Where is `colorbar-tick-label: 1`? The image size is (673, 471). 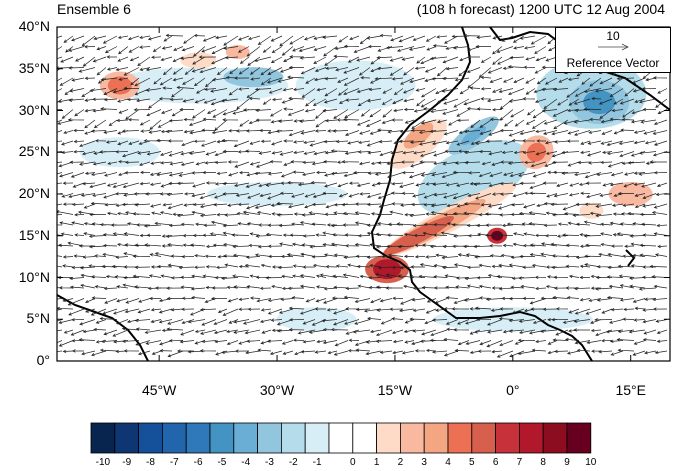
colorbar-tick-label: 1 is located at coordinates (376, 462).